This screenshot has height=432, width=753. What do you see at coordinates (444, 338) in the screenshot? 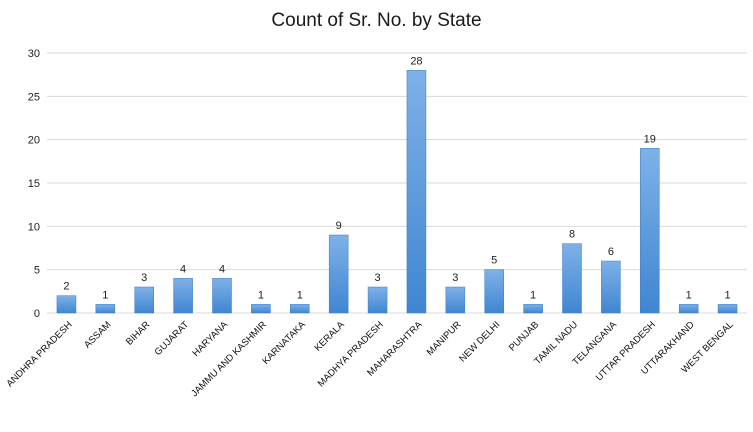
I see `x-tick-label: MANIPUR` at bounding box center [444, 338].